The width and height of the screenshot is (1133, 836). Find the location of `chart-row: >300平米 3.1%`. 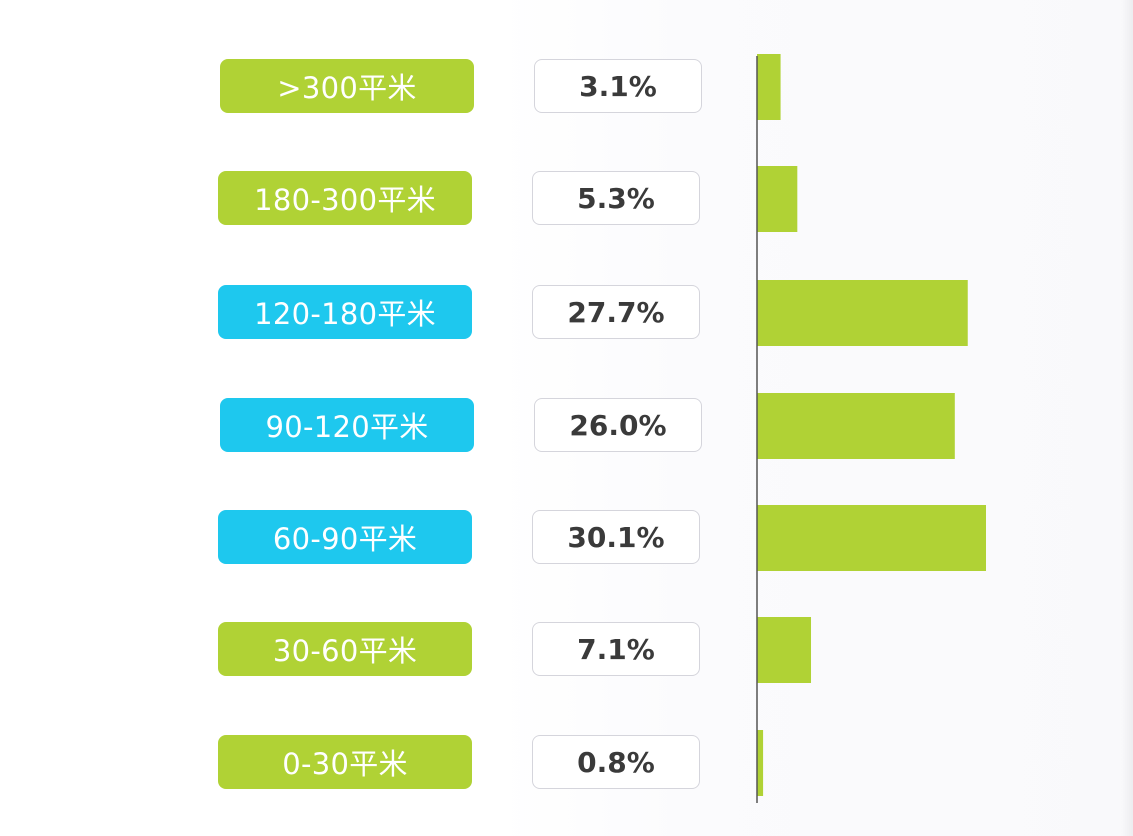

chart-row: >300平米 3.1% is located at coordinates (566, 86).